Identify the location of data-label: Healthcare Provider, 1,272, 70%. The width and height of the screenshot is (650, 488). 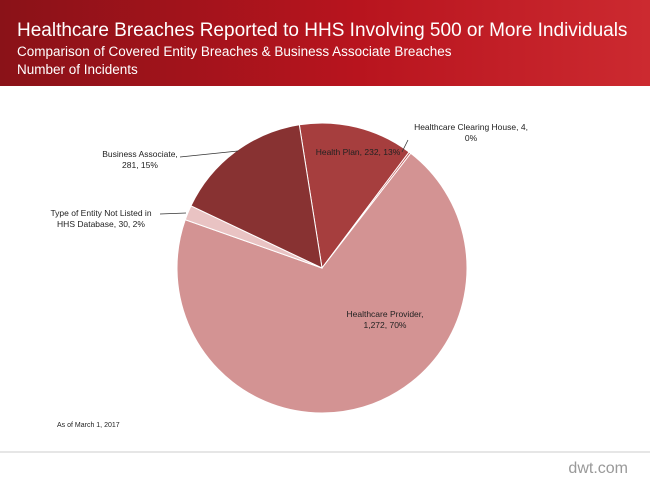
(385, 319).